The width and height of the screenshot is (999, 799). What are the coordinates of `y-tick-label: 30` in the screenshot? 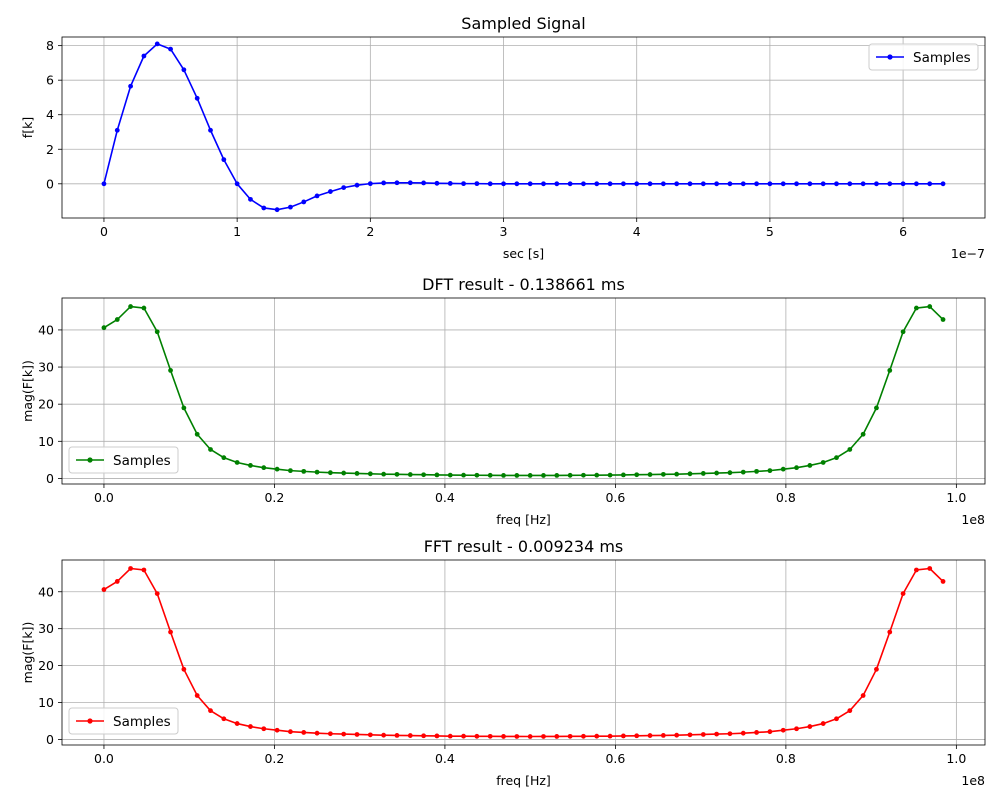 It's located at (46, 628).